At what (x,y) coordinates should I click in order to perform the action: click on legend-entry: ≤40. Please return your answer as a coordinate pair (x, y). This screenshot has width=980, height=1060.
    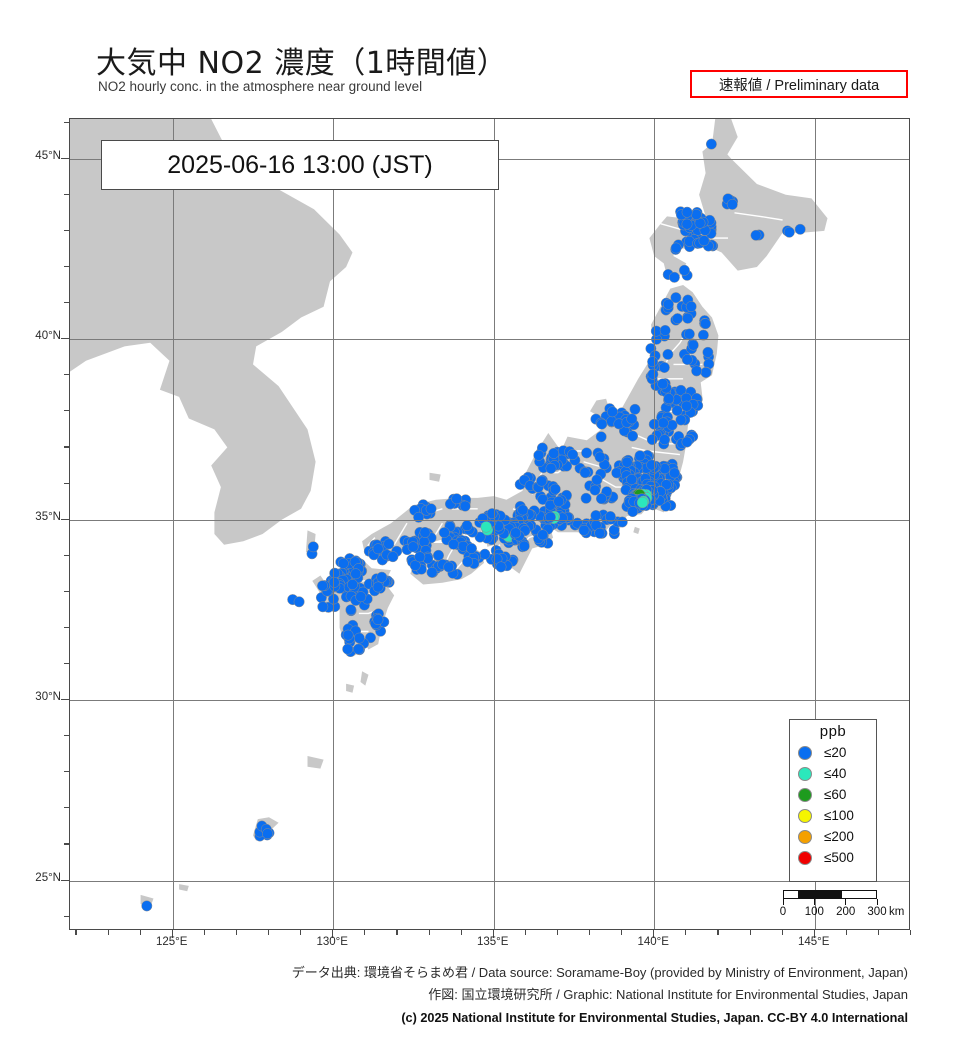
    Looking at the image, I should click on (833, 773).